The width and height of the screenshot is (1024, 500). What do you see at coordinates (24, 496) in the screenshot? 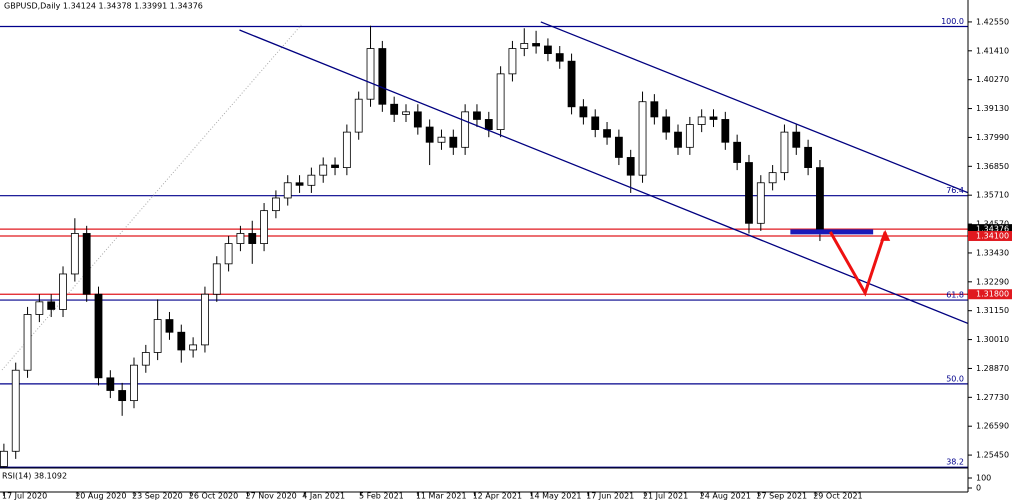
I see `x-tick-label: 17 Jul 2020` at bounding box center [24, 496].